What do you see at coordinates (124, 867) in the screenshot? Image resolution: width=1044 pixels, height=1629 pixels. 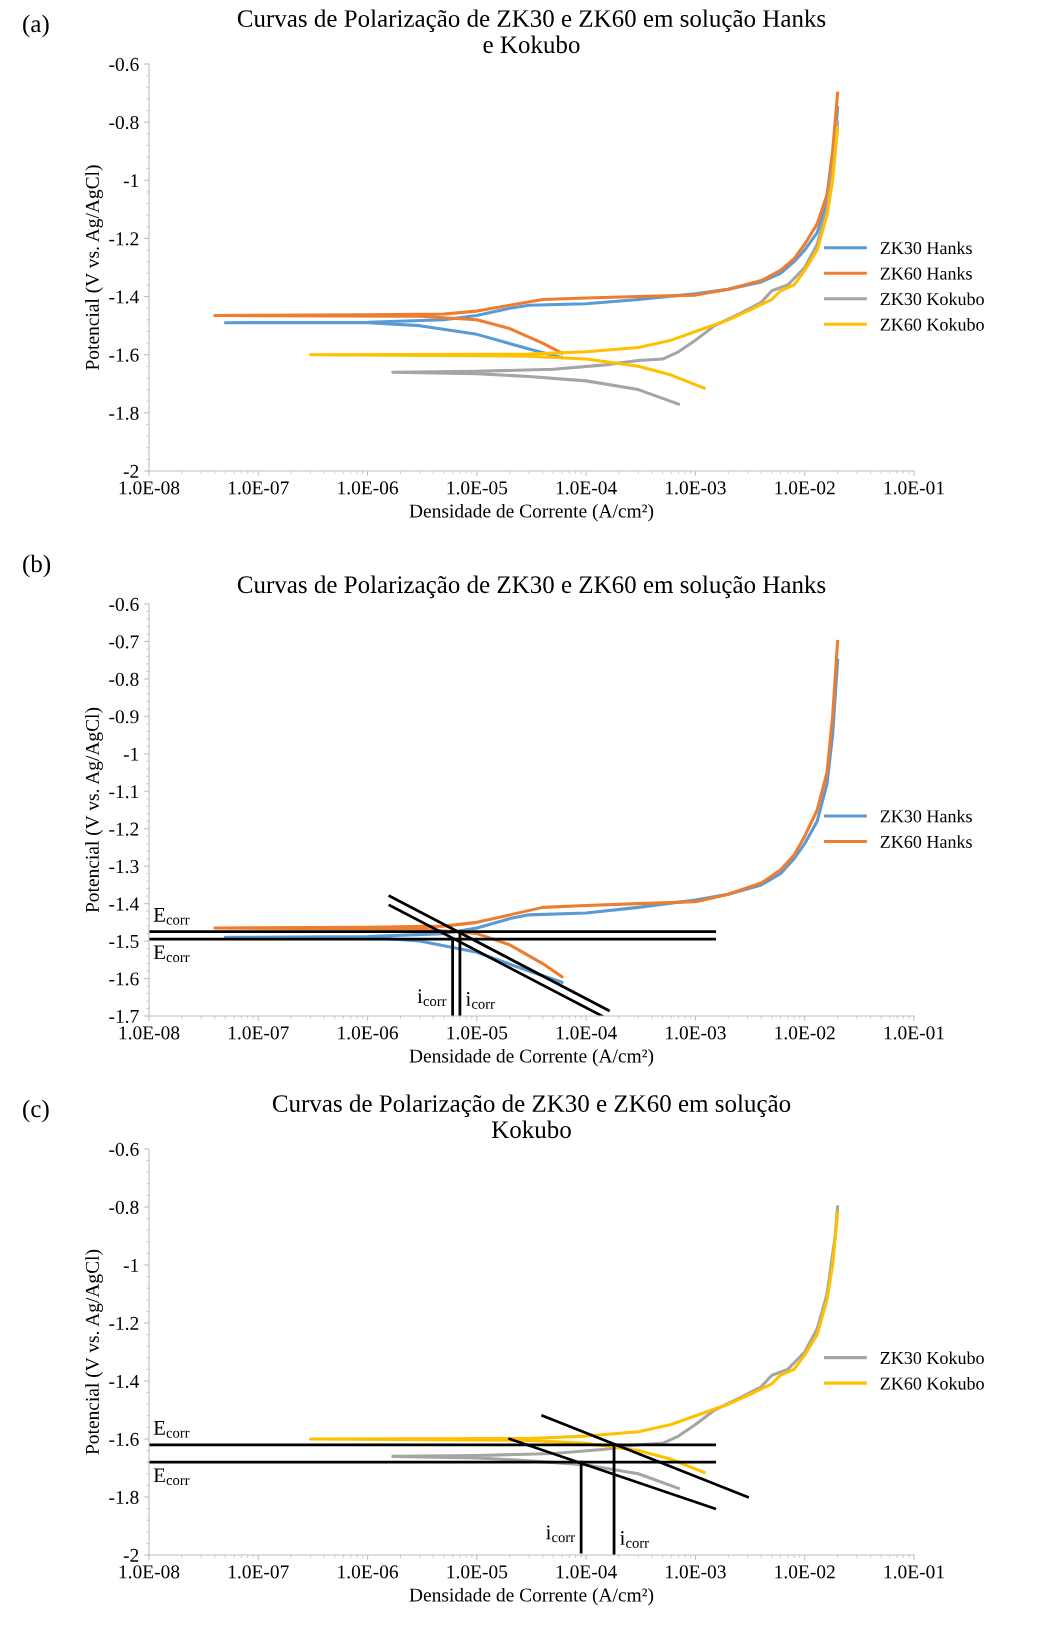 I see `y-tick-label: -1.3` at bounding box center [124, 867].